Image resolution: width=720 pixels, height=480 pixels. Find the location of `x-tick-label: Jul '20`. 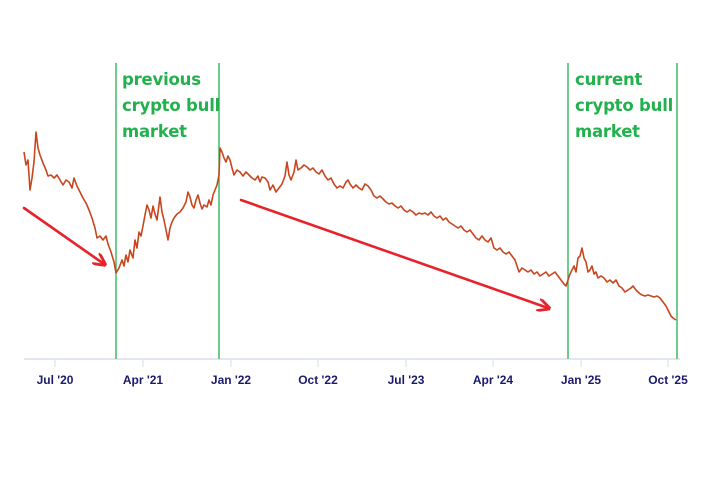

x-tick-label: Jul '20 is located at coordinates (55, 380).